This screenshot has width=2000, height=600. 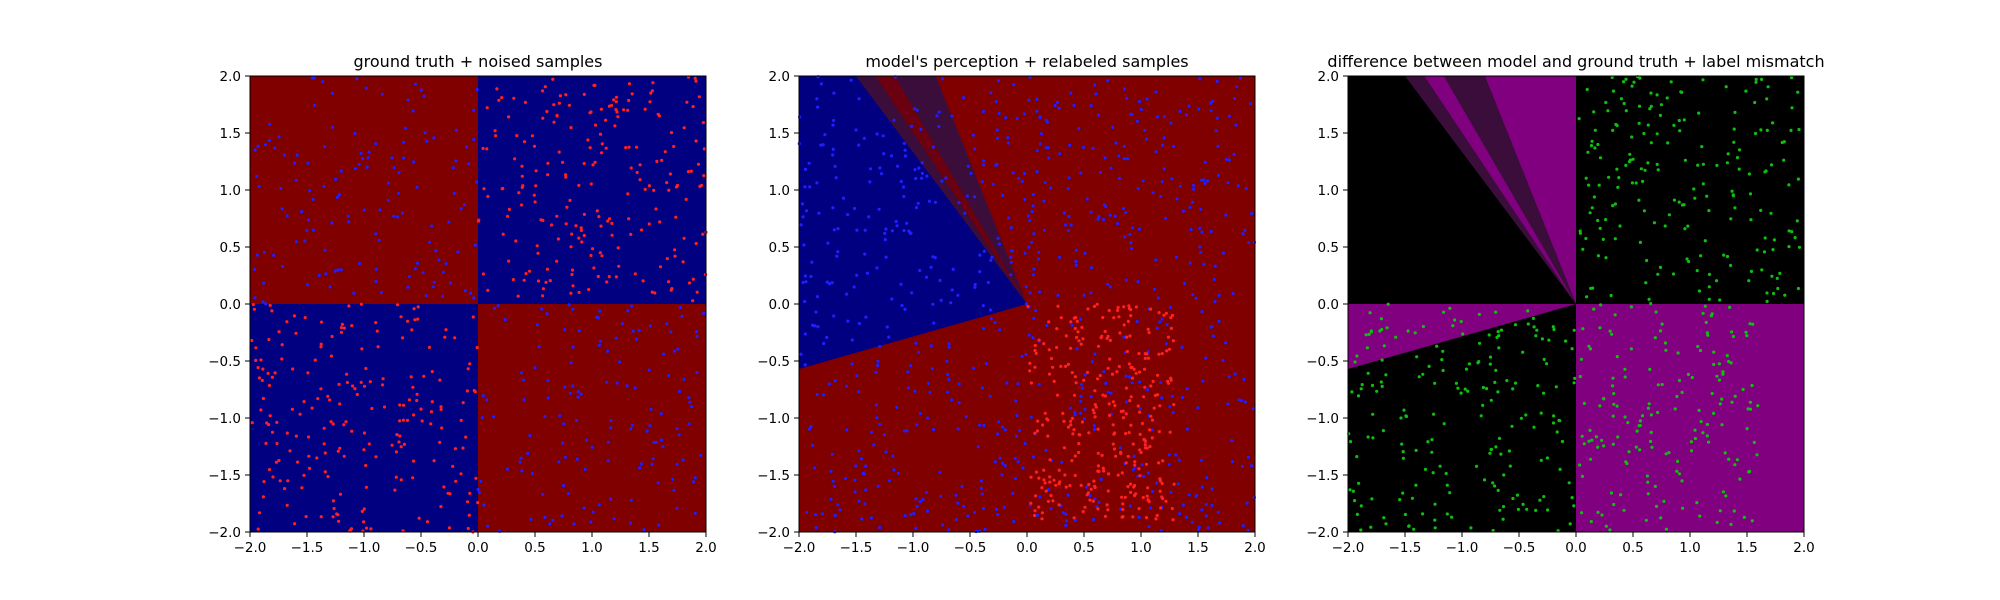 I want to click on x-tick-label: 0.0, so click(x=1575, y=548).